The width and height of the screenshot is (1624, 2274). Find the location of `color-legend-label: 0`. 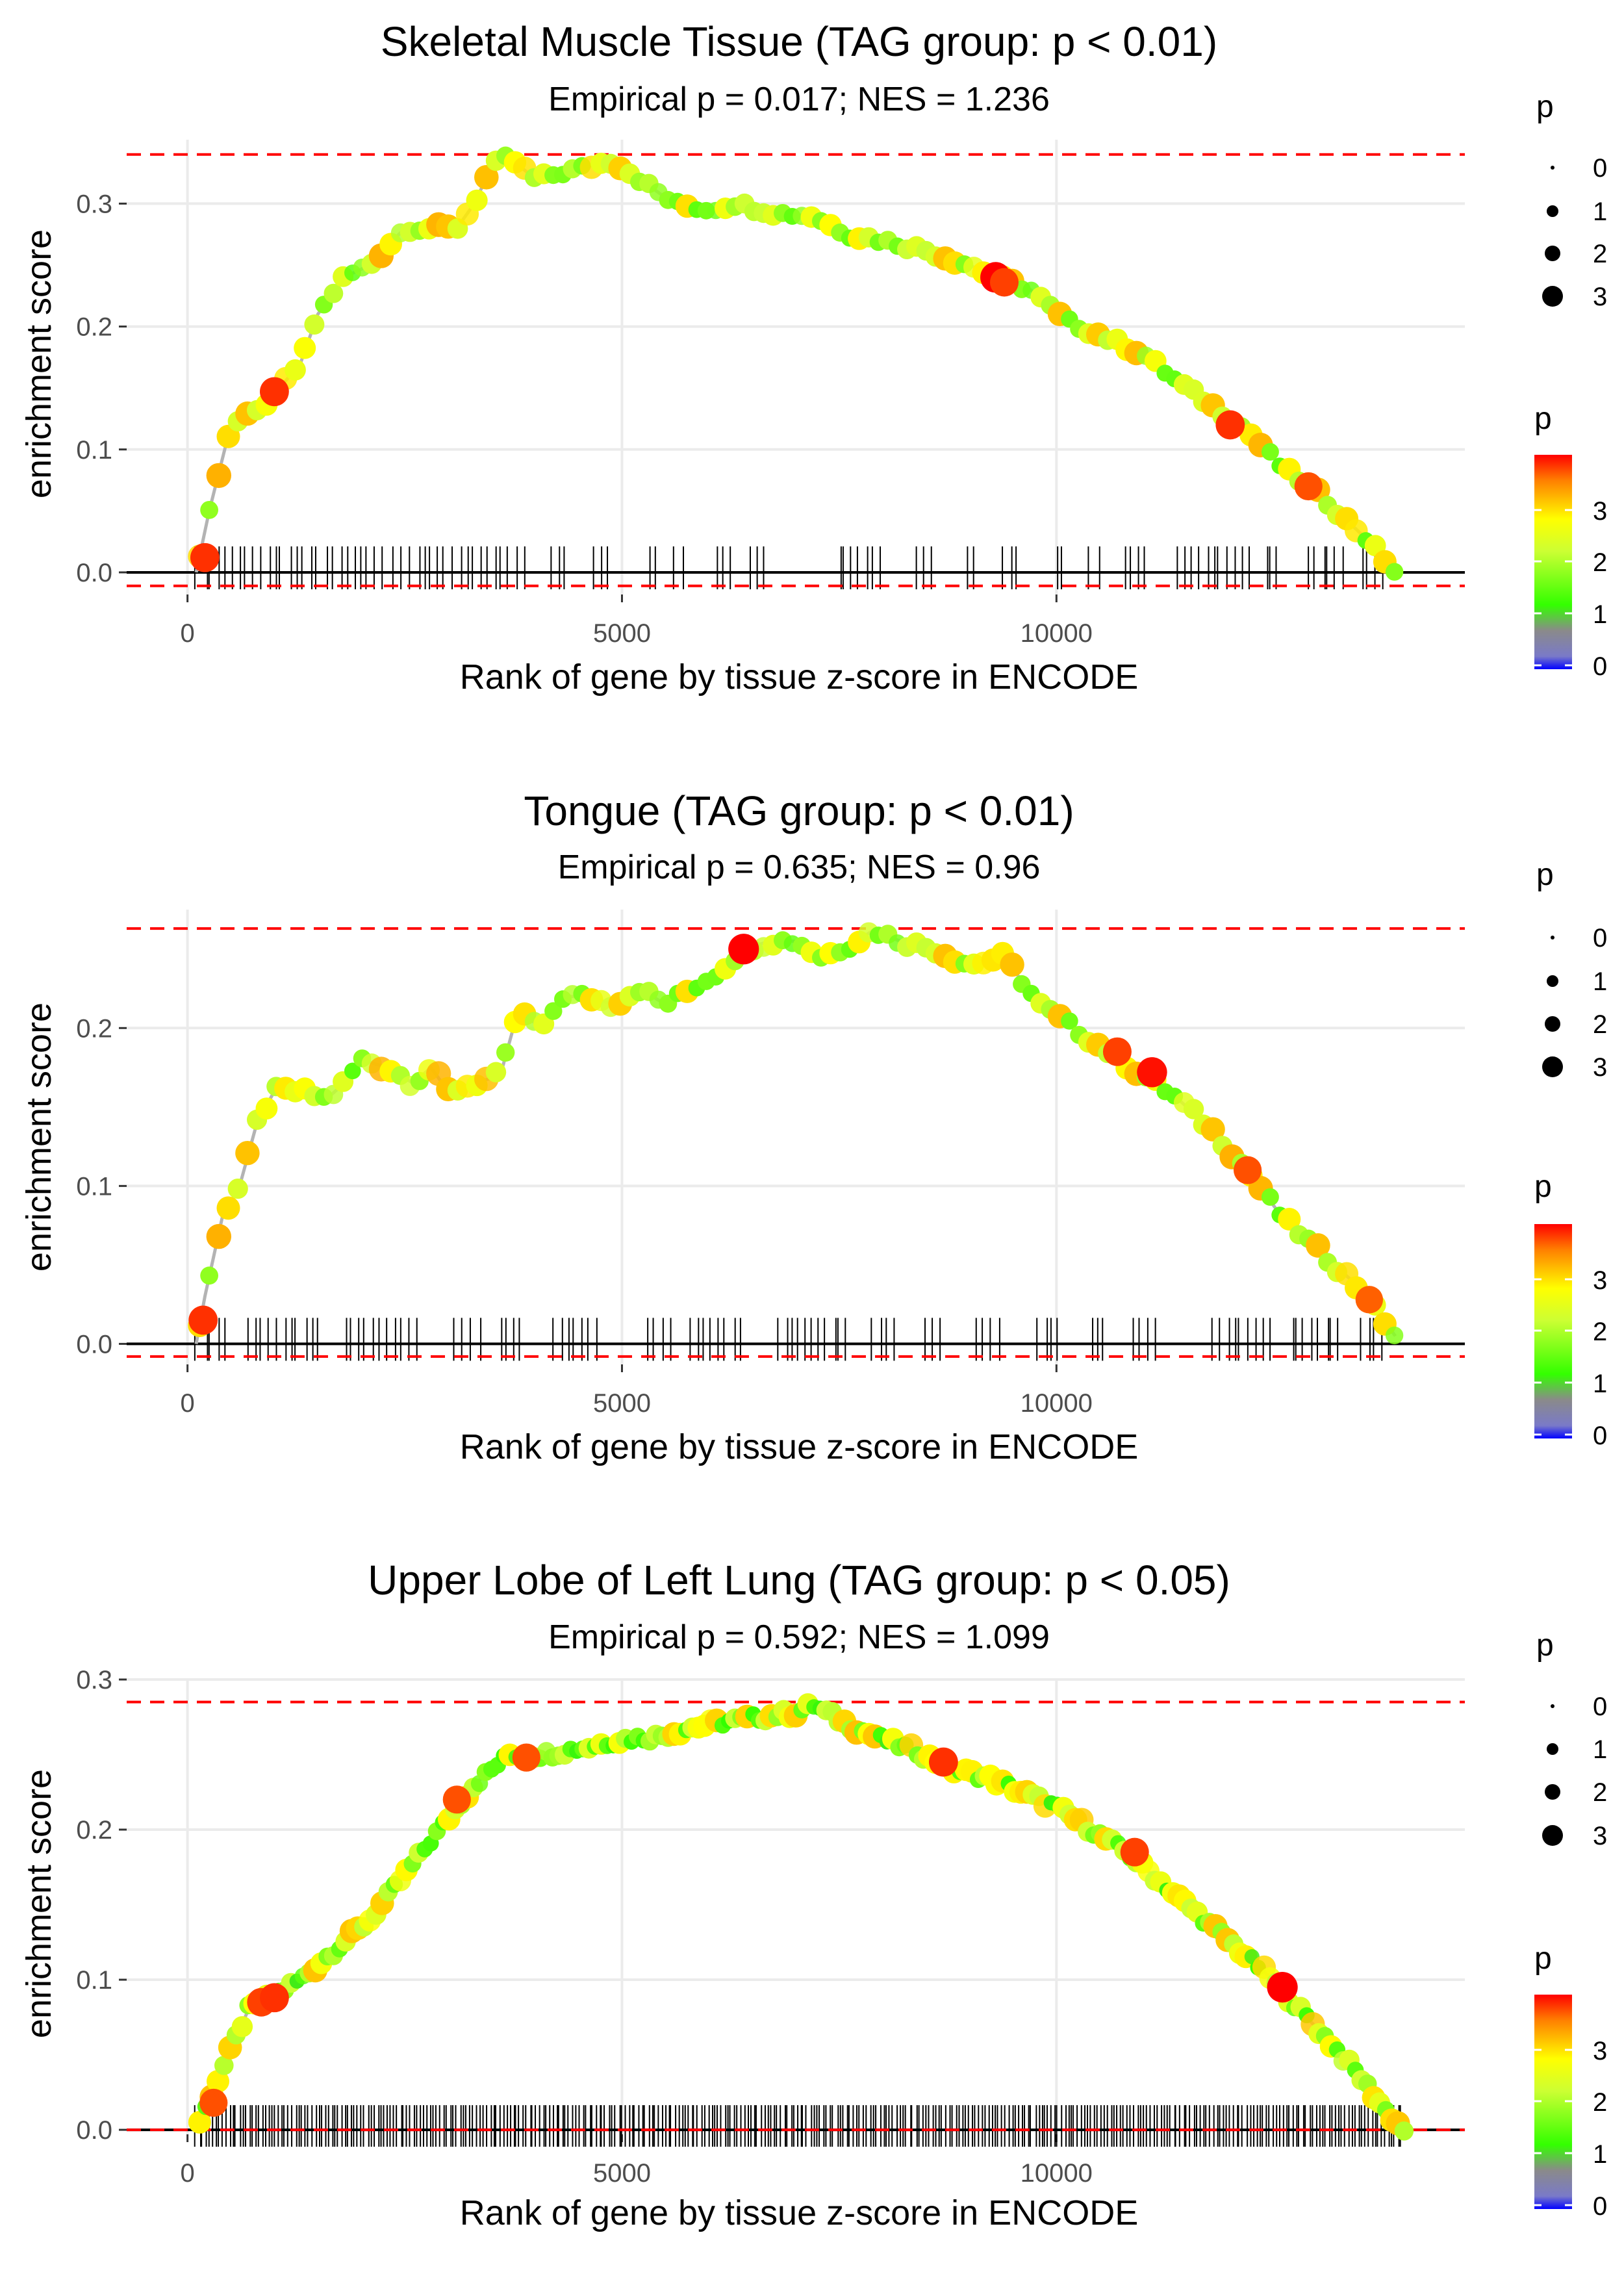

color-legend-label: 0 is located at coordinates (1600, 666).